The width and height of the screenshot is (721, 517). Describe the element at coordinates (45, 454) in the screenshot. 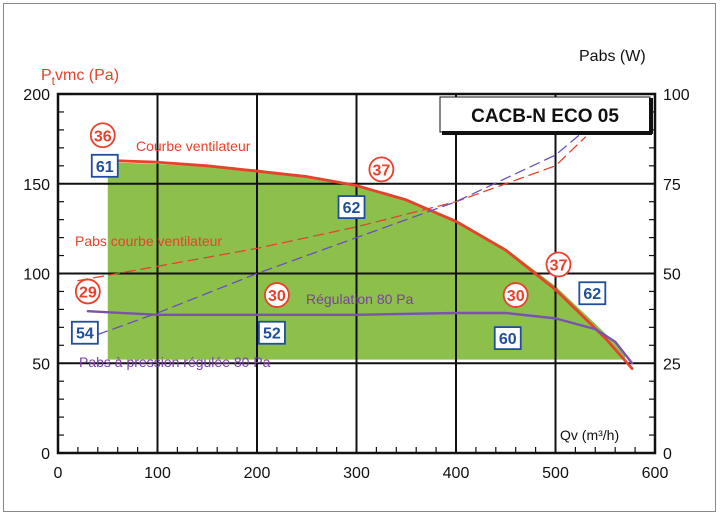

I see `y-left-tick-label: 0` at that location.